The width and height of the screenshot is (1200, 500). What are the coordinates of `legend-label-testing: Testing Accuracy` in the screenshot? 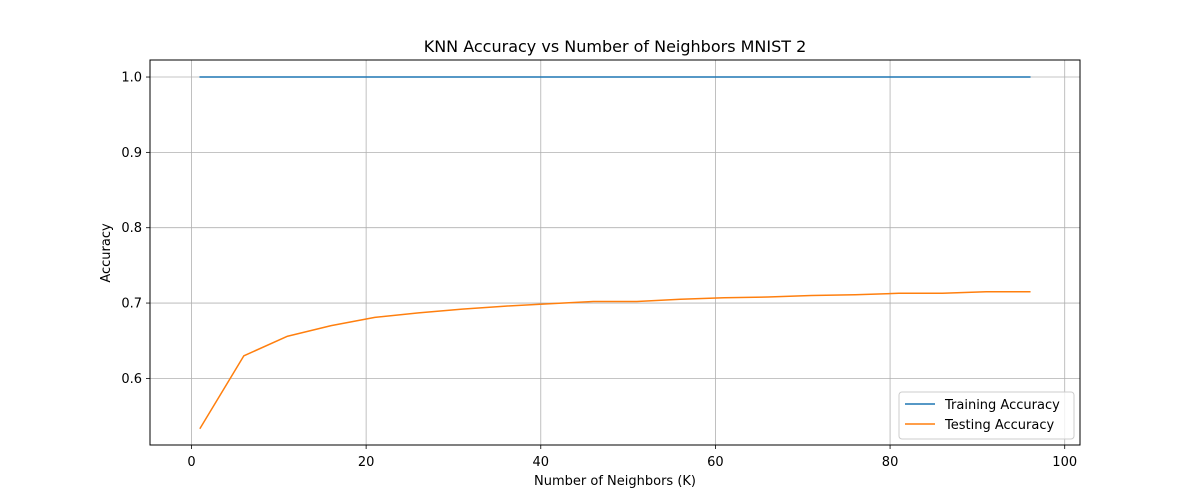 It's located at (999, 425).